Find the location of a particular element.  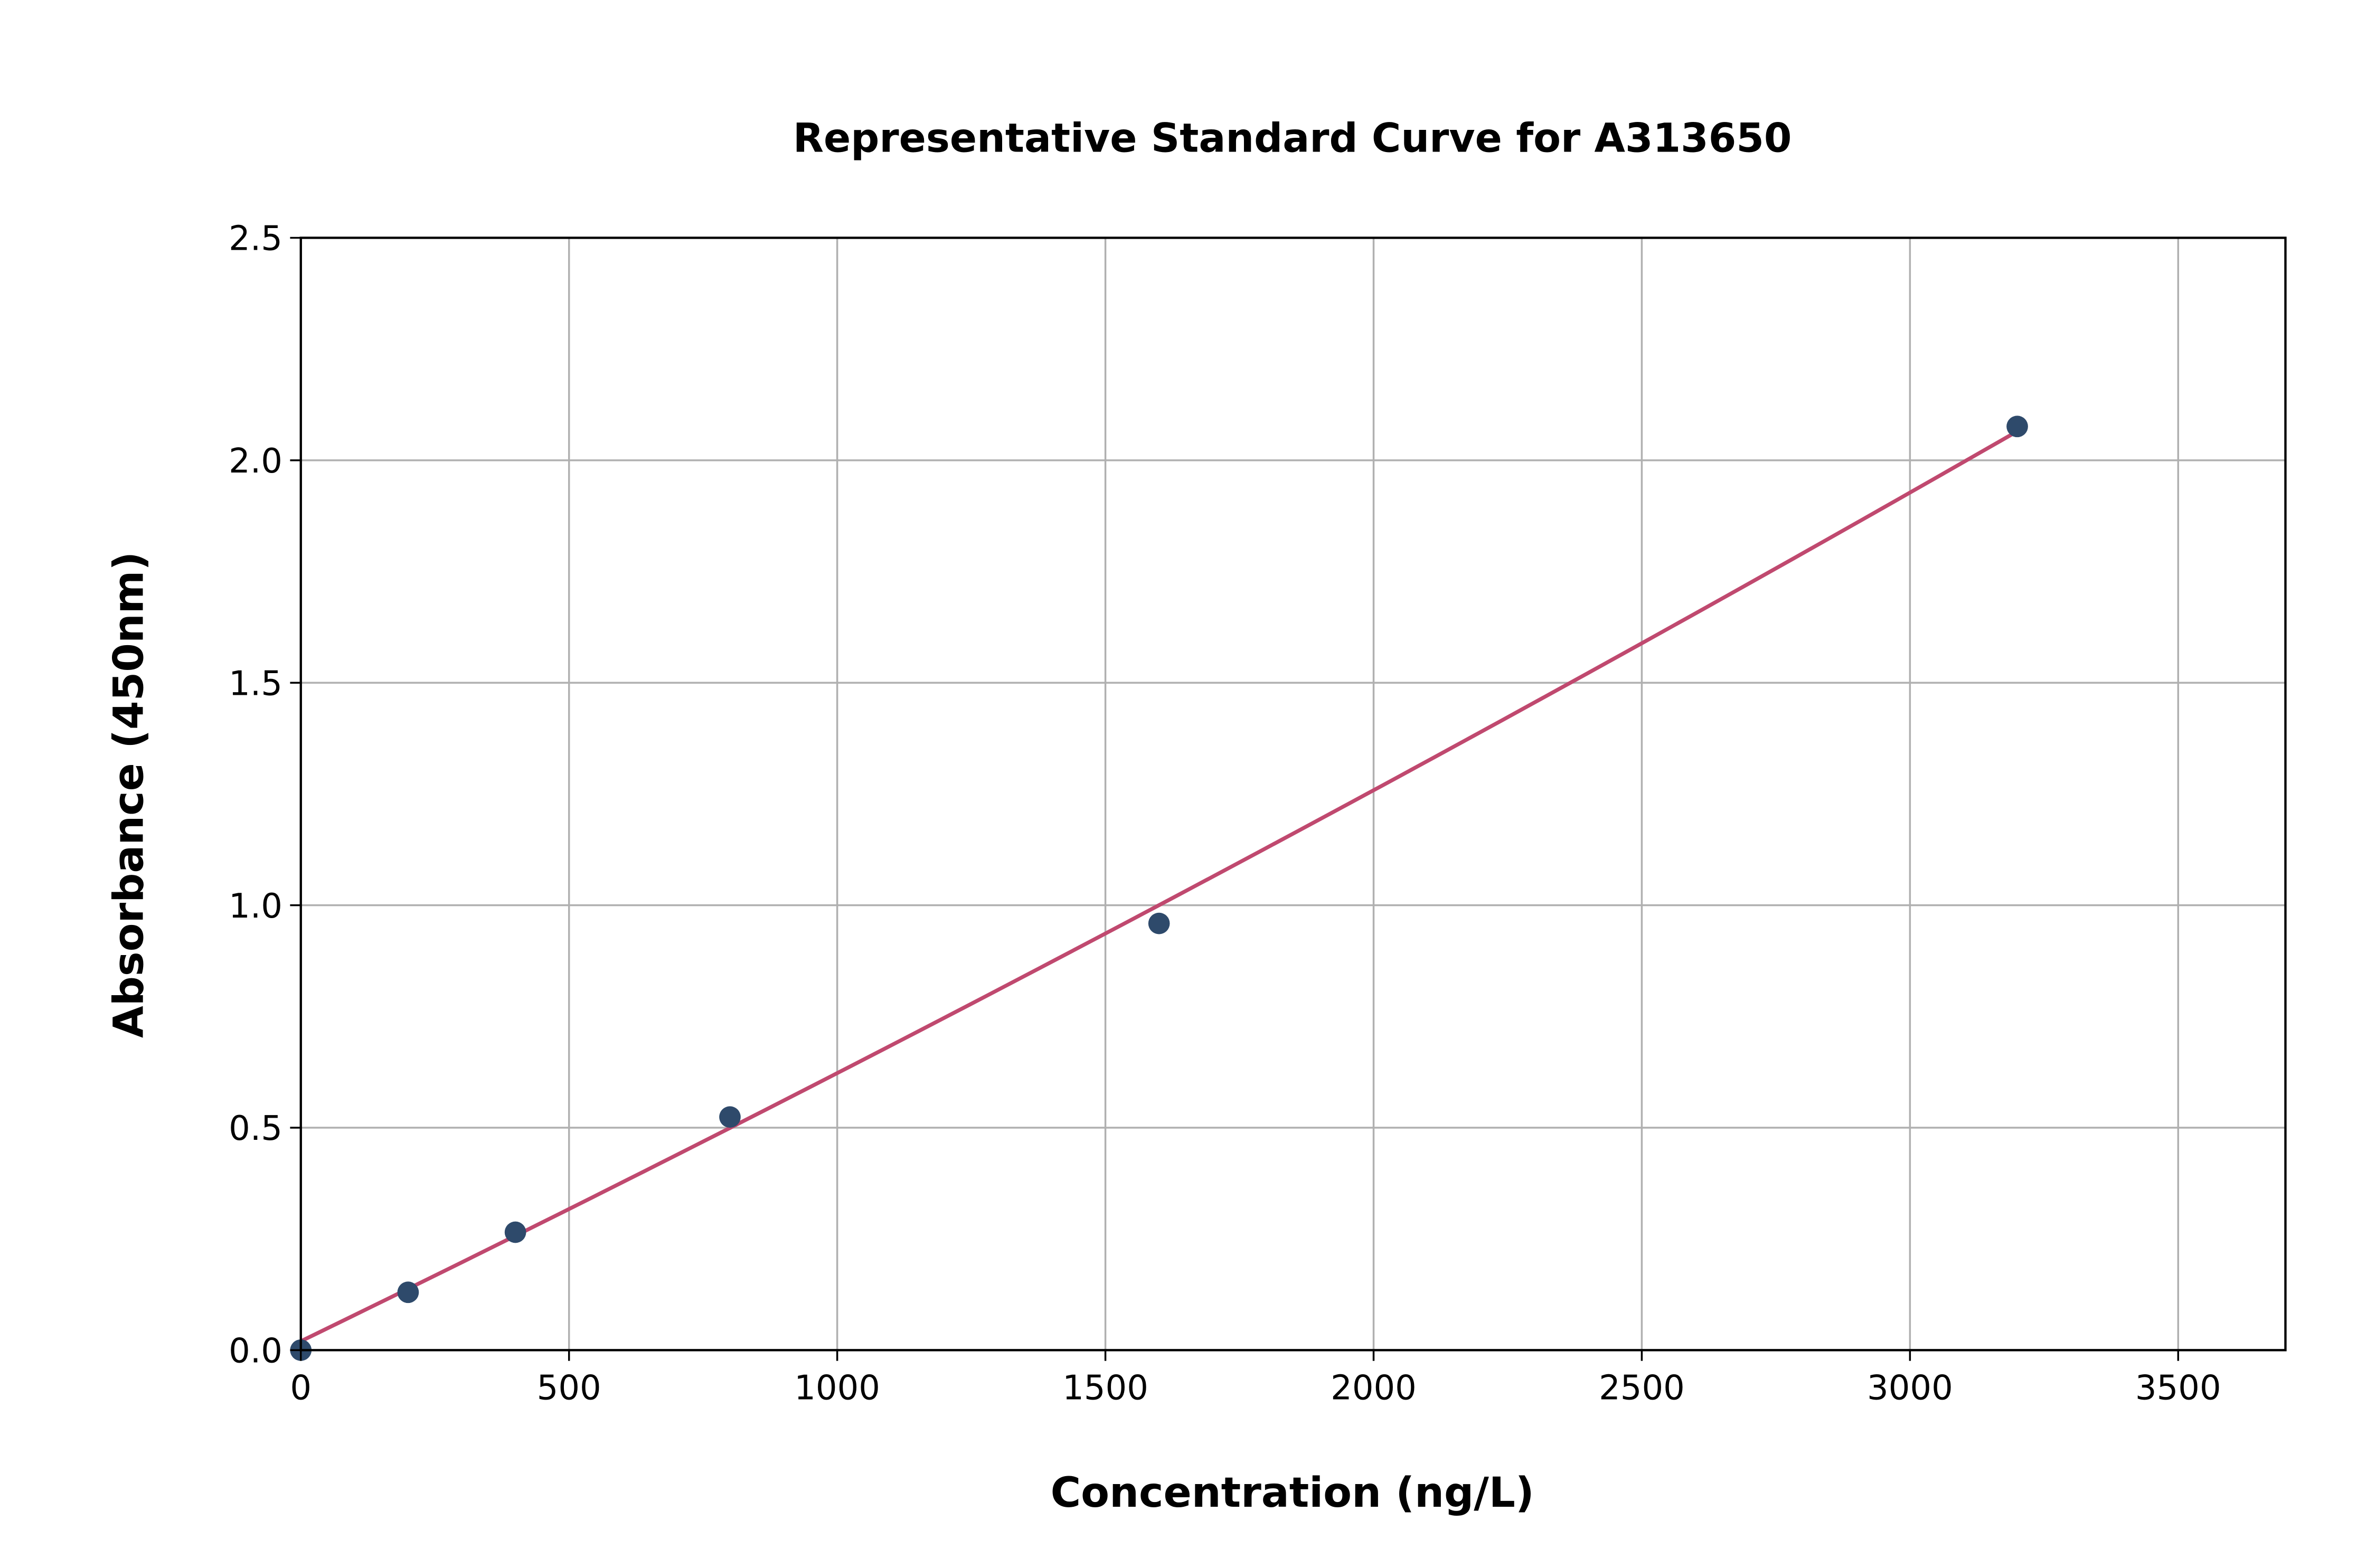

y-axis-label: Absorbance (450nm) is located at coordinates (128, 795).